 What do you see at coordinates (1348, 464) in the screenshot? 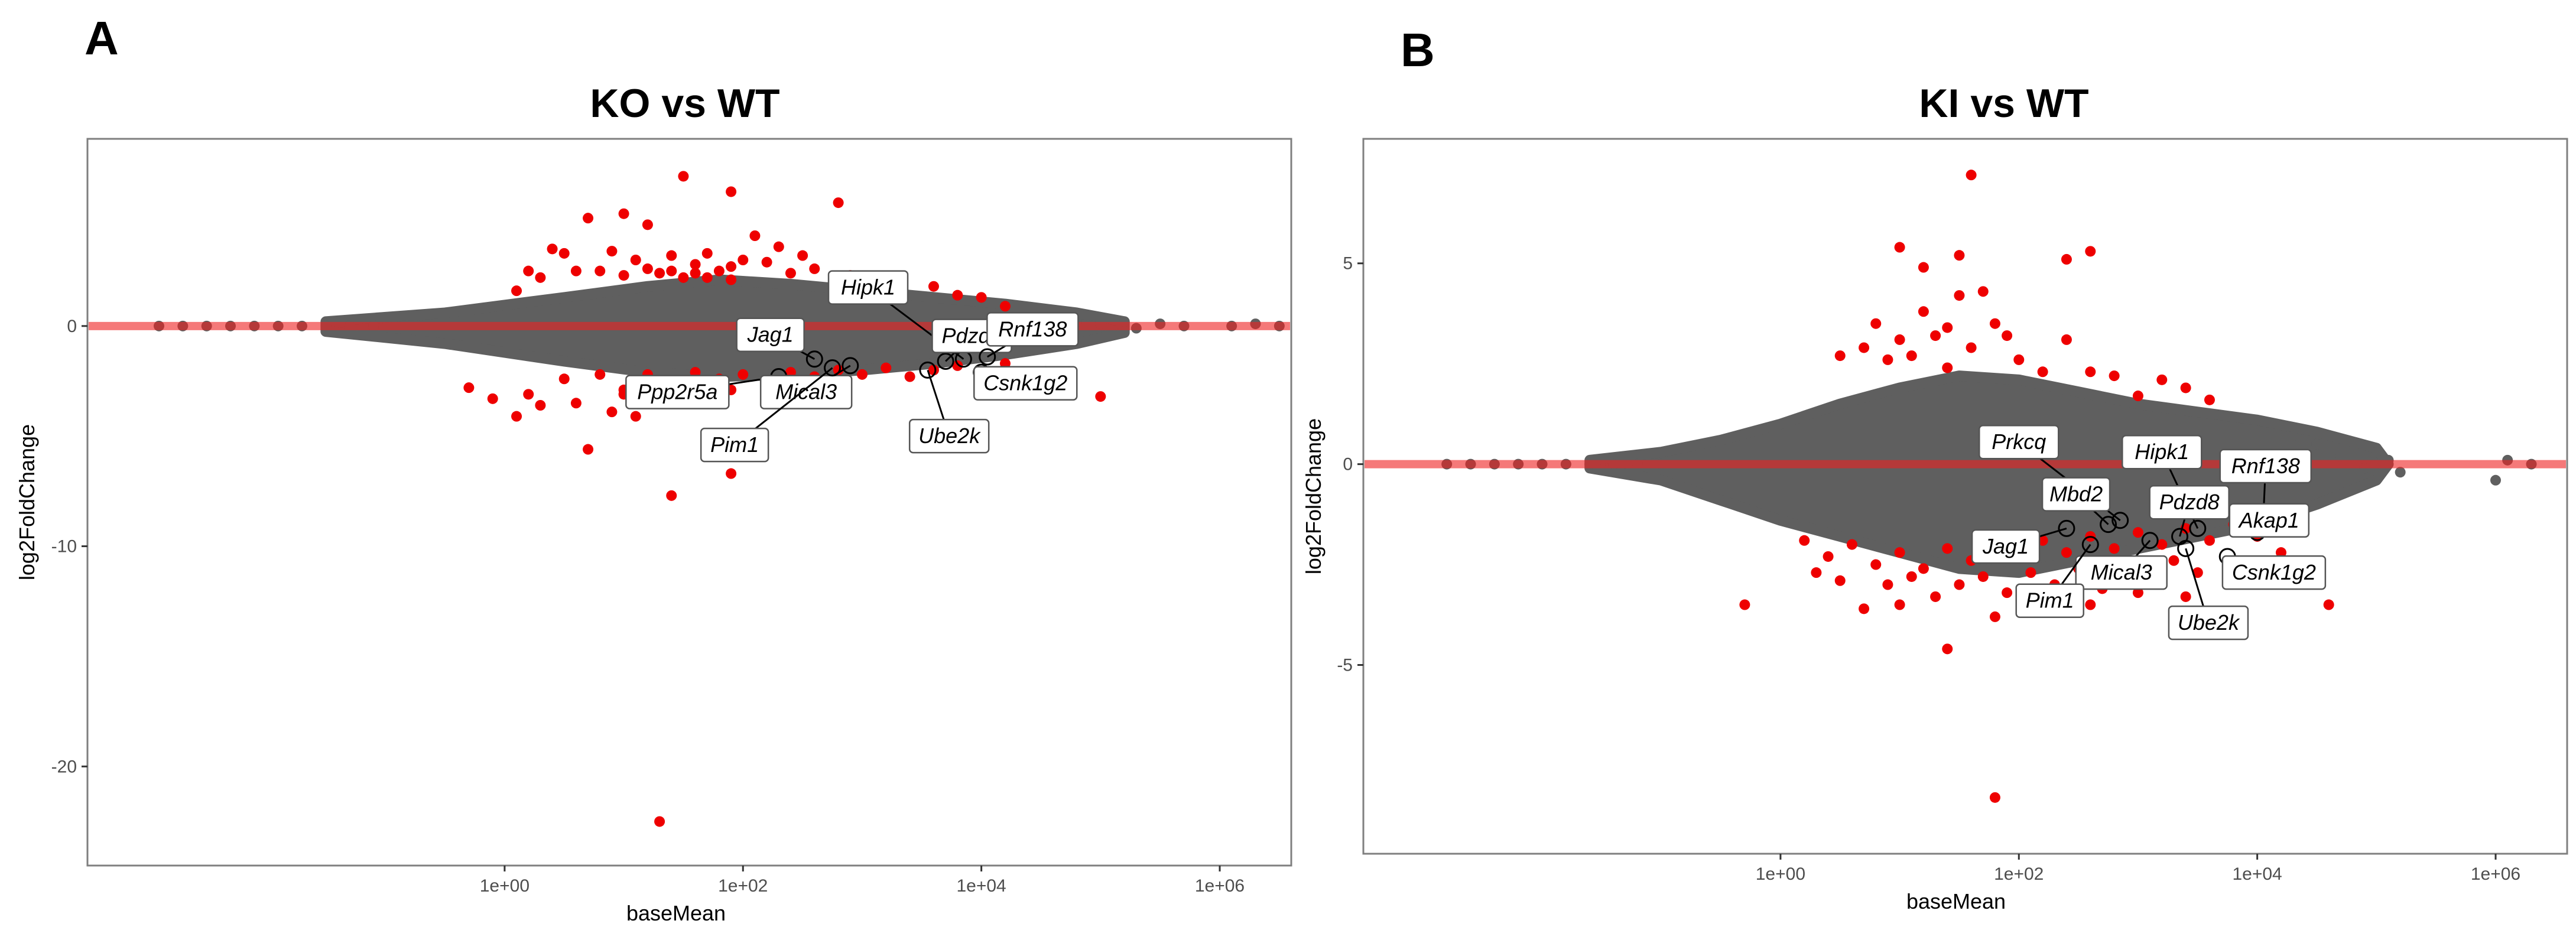
I see `y-tick-label: 0` at bounding box center [1348, 464].